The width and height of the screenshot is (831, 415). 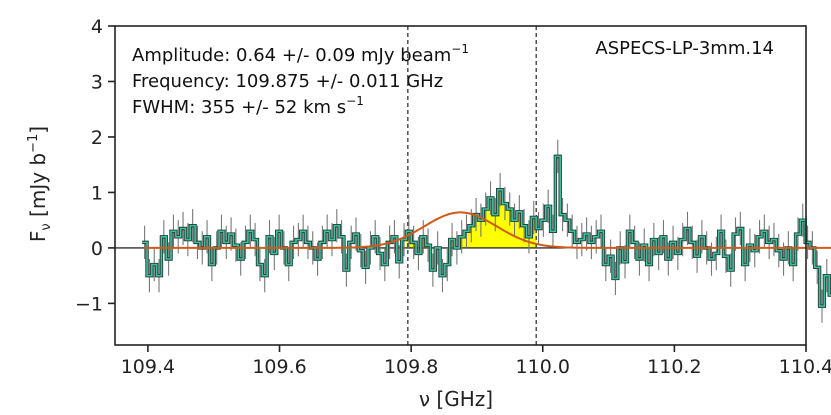 What do you see at coordinates (89, 304) in the screenshot?
I see `y-tick-label: −1` at bounding box center [89, 304].